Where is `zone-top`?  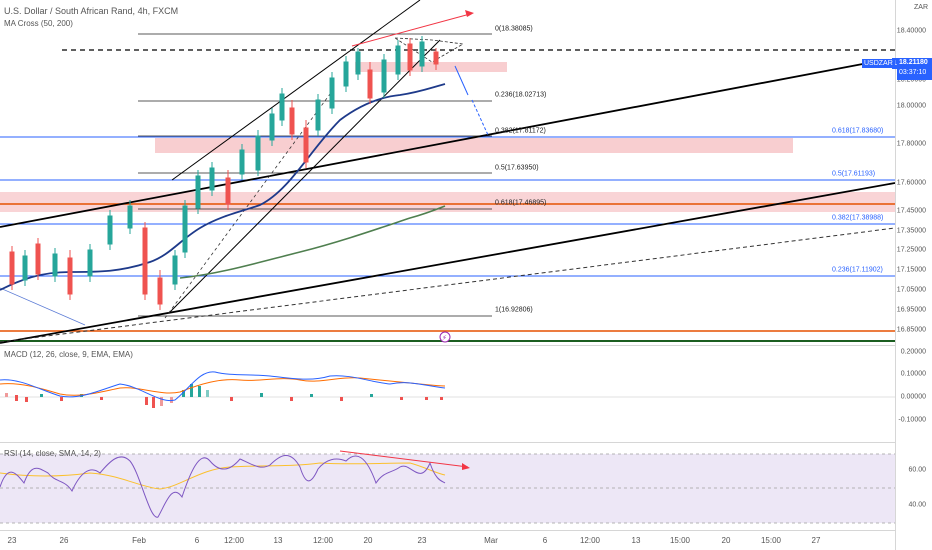 zone-top is located at coordinates (431, 67).